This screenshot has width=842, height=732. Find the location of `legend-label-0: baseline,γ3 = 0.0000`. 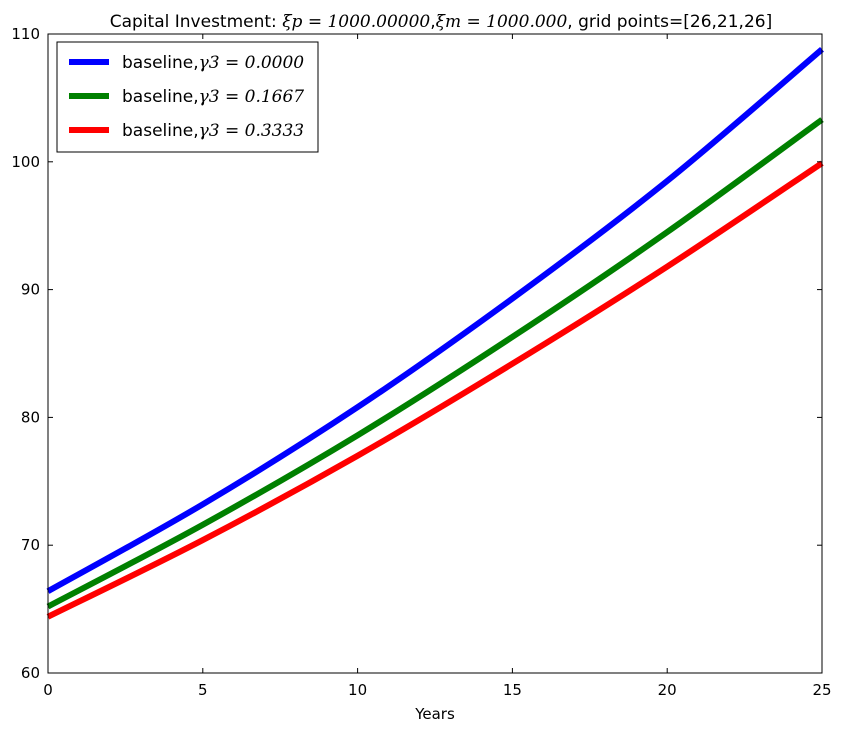

legend-label-0: baseline,γ3 = 0.0000 is located at coordinates (213, 63).